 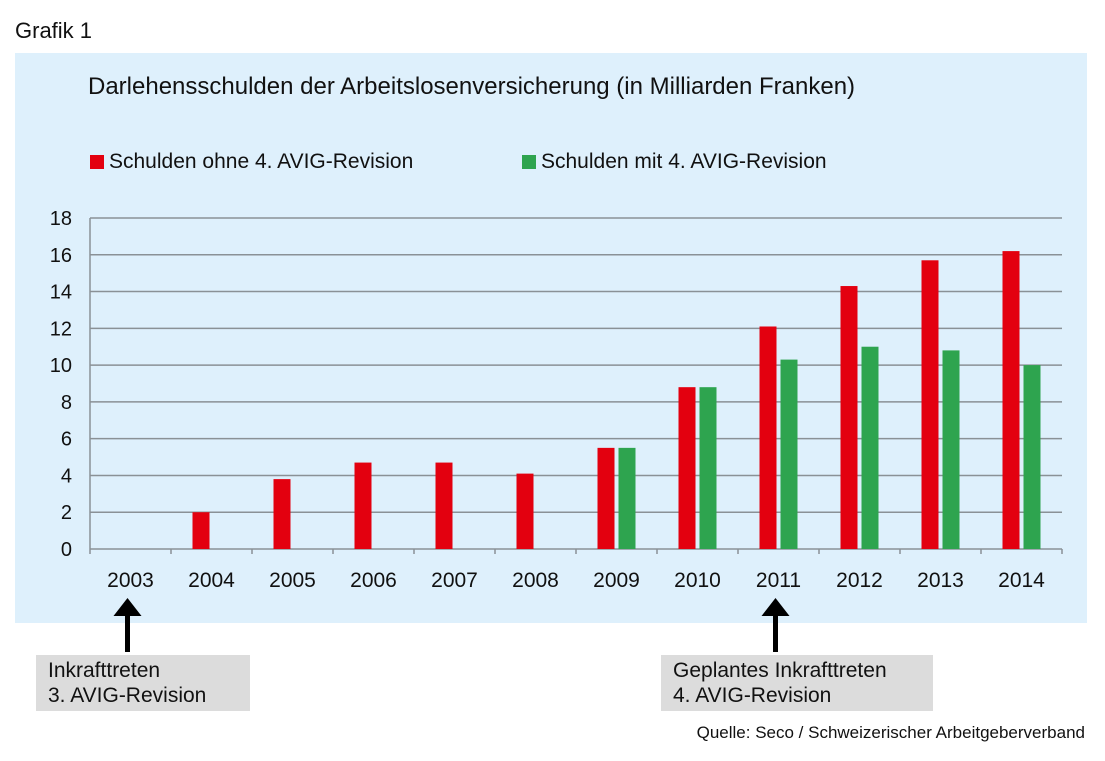 What do you see at coordinates (697, 580) in the screenshot?
I see `x-tick-label: 2010` at bounding box center [697, 580].